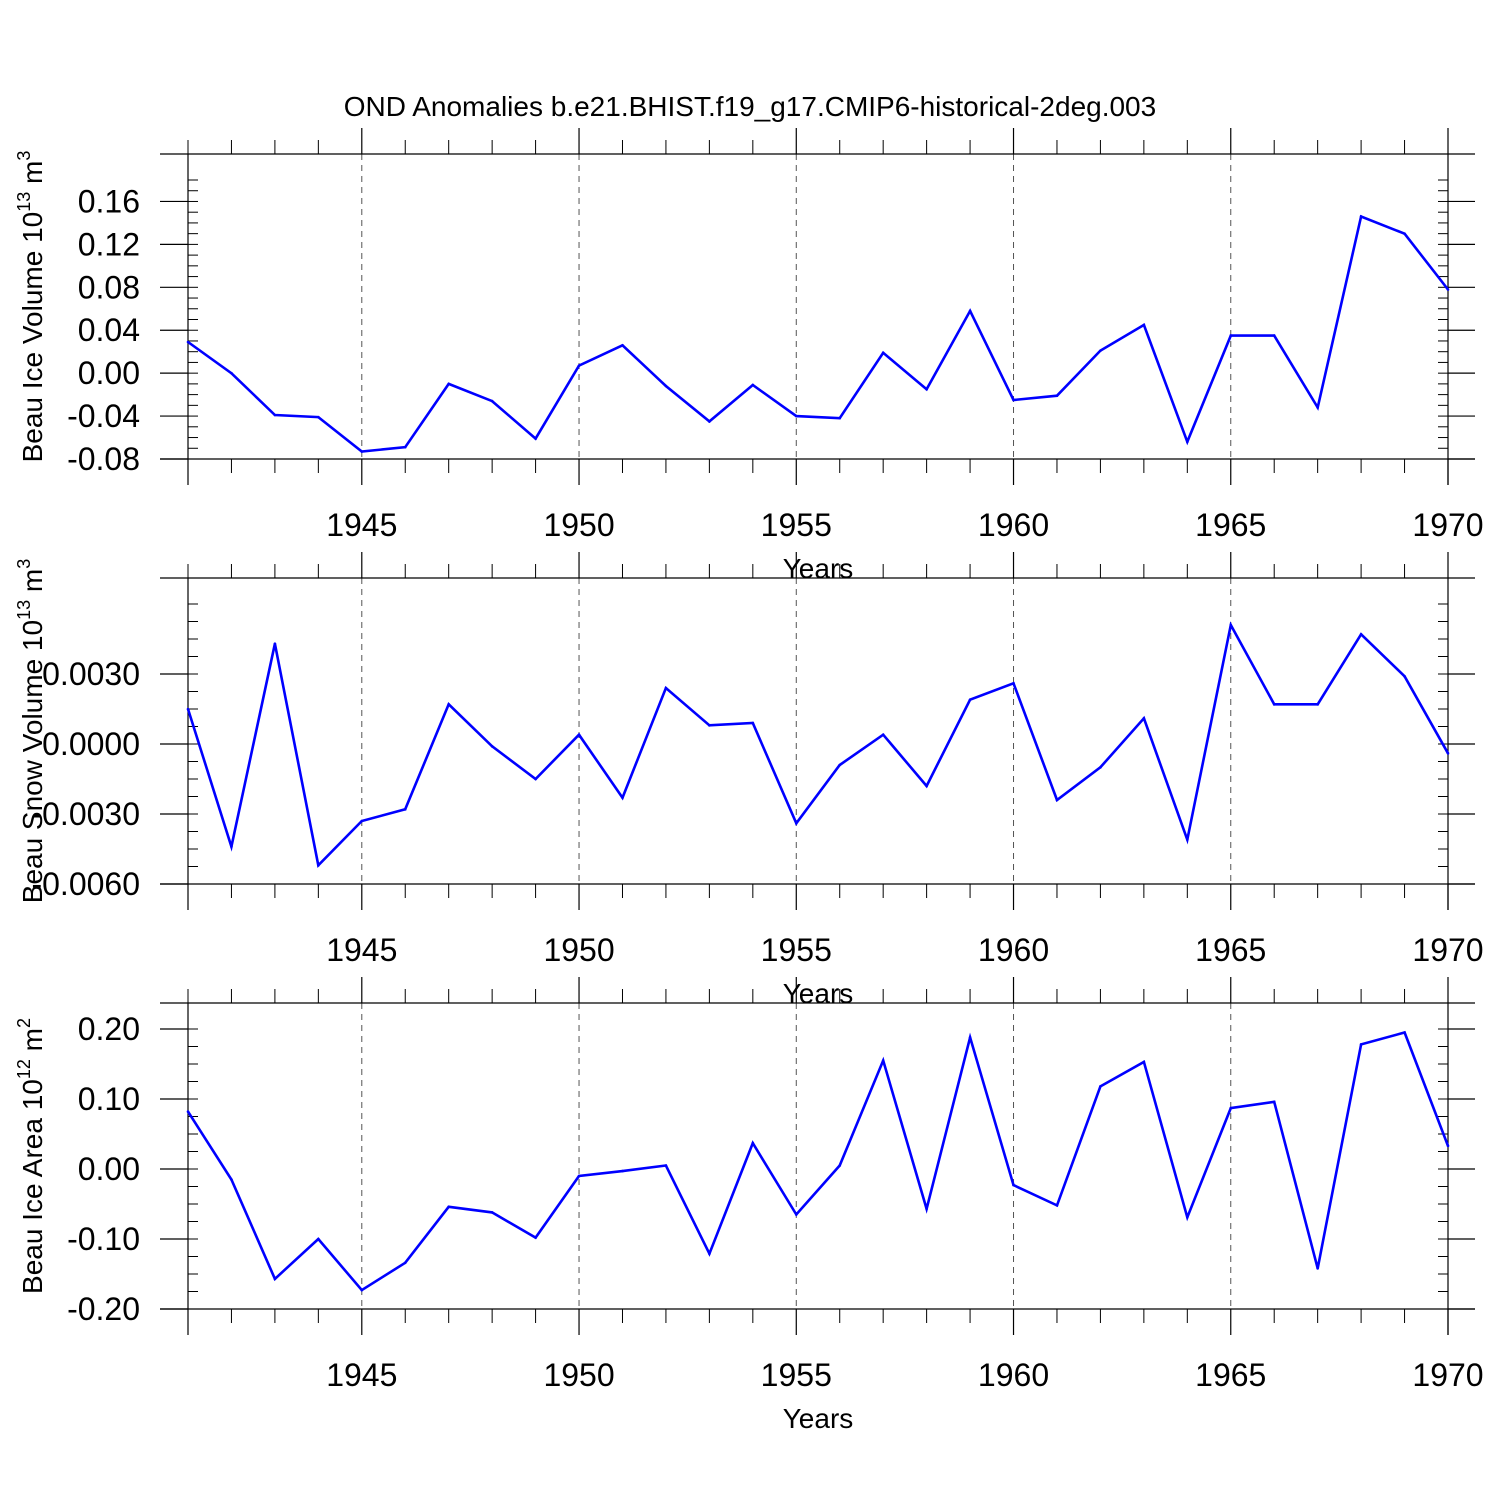 The height and width of the screenshot is (1500, 1500). What do you see at coordinates (109, 1169) in the screenshot?
I see `y-tick-label: 0.00` at bounding box center [109, 1169].